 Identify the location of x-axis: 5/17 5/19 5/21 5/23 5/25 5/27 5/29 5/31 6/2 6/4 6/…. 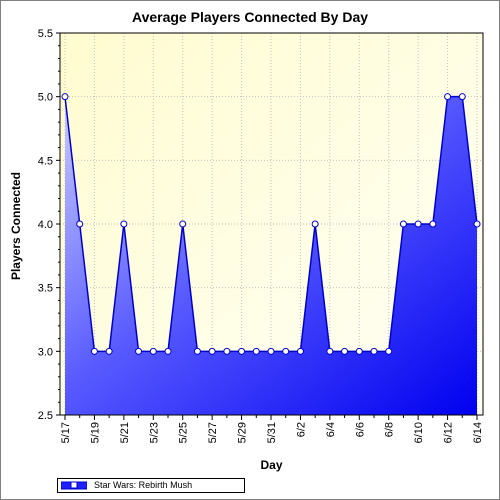
(272, 429).